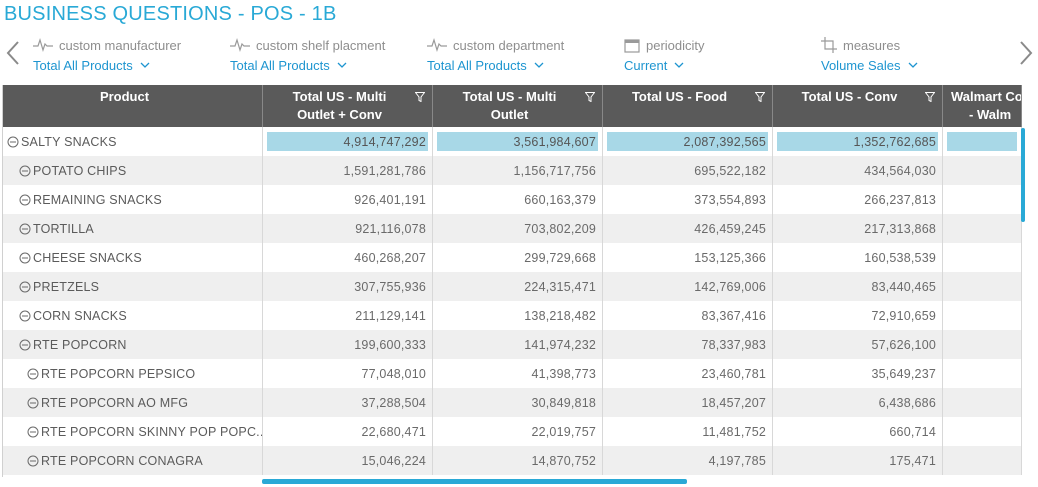 This screenshot has width=1038, height=487. I want to click on value-cell: 15,046,224, so click(348, 460).